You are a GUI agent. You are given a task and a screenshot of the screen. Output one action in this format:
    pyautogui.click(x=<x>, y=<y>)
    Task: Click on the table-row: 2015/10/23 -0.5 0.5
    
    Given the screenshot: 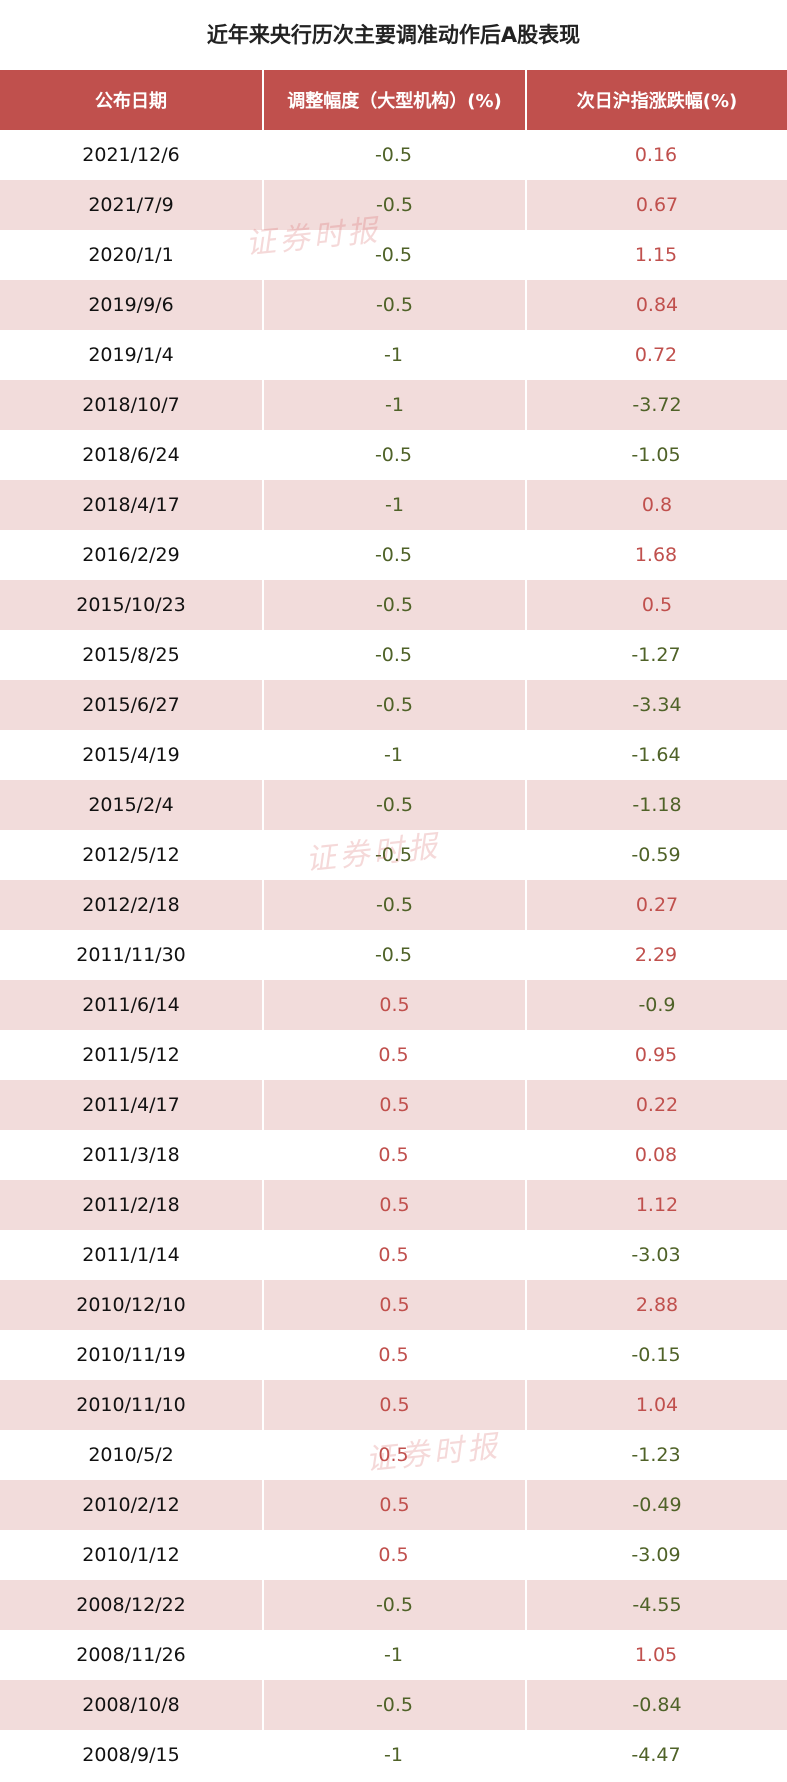 What is the action you would take?
    pyautogui.click(x=393, y=605)
    